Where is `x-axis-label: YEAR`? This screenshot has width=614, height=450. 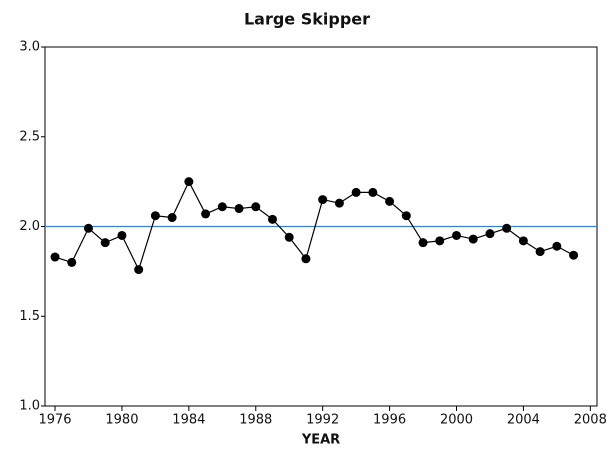
x-axis-label: YEAR is located at coordinates (320, 440).